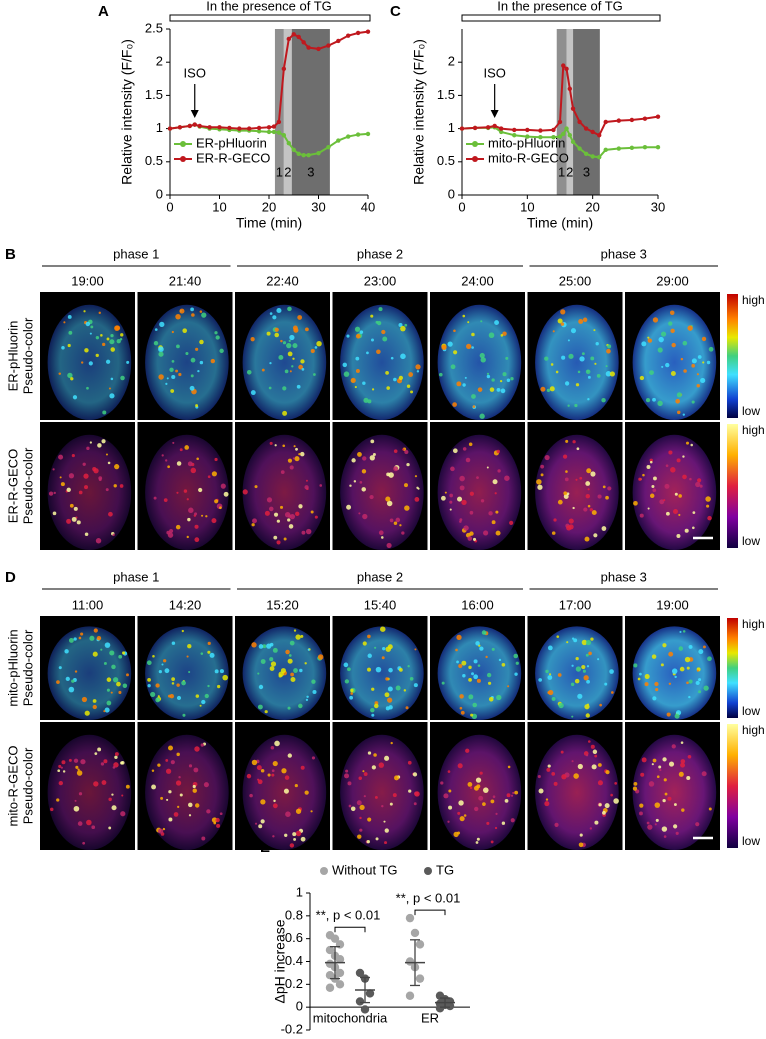  What do you see at coordinates (527, 206) in the screenshot?
I see `x-tick-label: 10` at bounding box center [527, 206].